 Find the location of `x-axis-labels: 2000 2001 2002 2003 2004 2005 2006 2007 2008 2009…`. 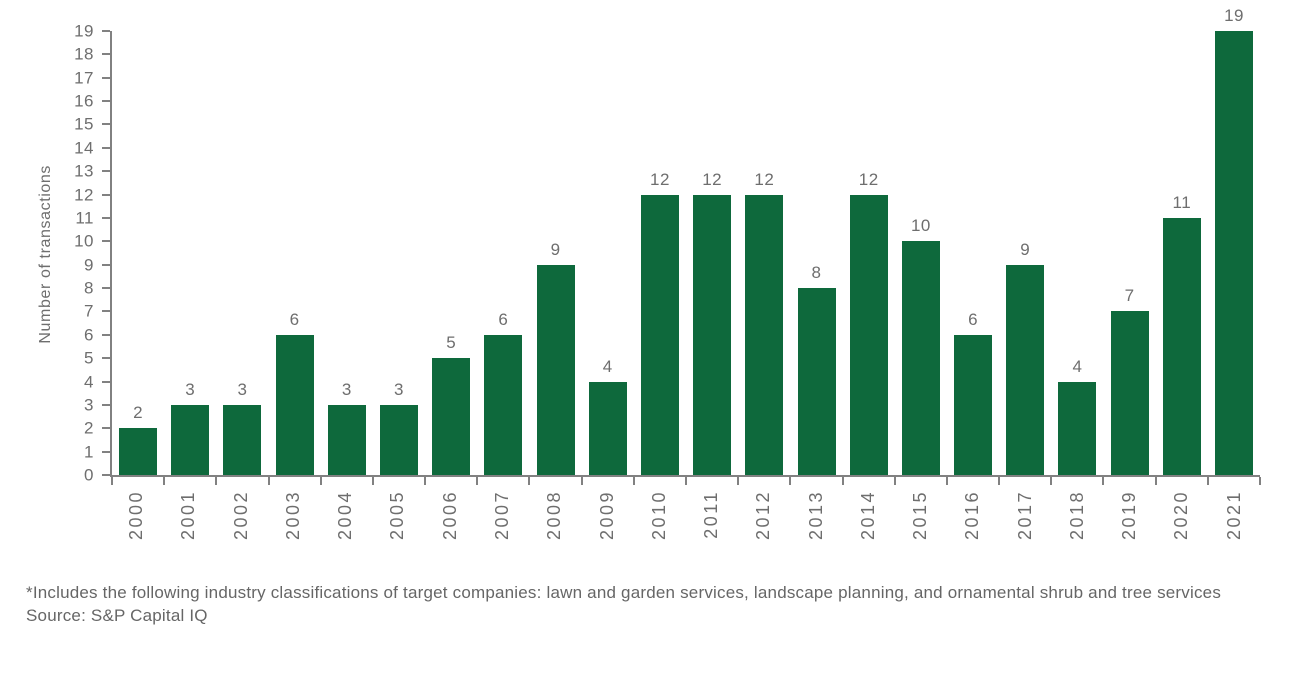

x-axis-labels: 2000 2001 2002 2003 2004 2005 2006 2007 2008 2009… is located at coordinates (685, 532).